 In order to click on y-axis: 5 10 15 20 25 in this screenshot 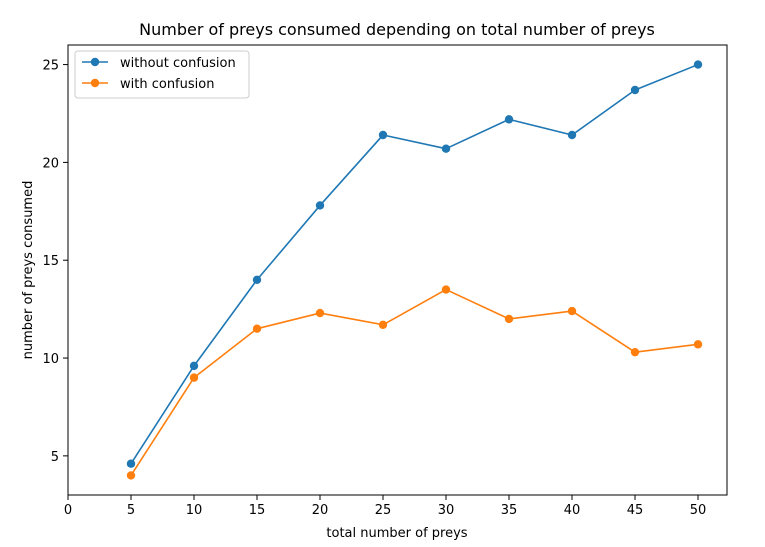, I will do `click(55, 262)`.